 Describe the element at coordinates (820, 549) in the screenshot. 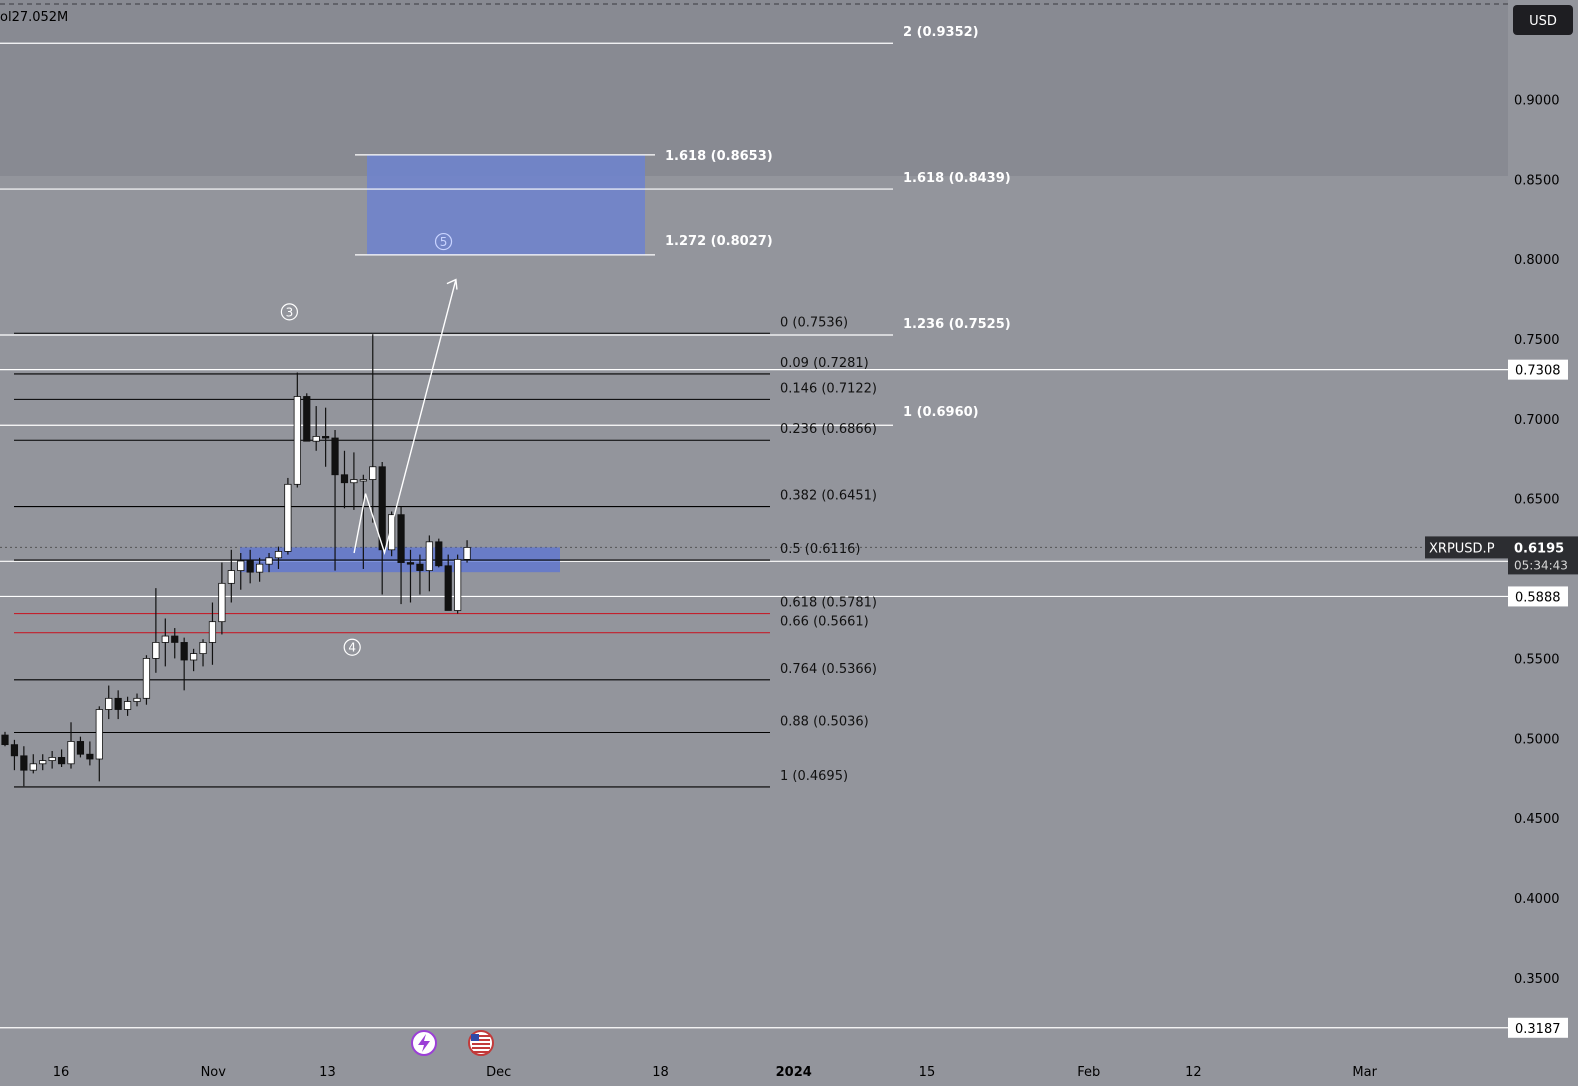

I see `fib-retracement-label: 0.5 (0.6116)` at that location.